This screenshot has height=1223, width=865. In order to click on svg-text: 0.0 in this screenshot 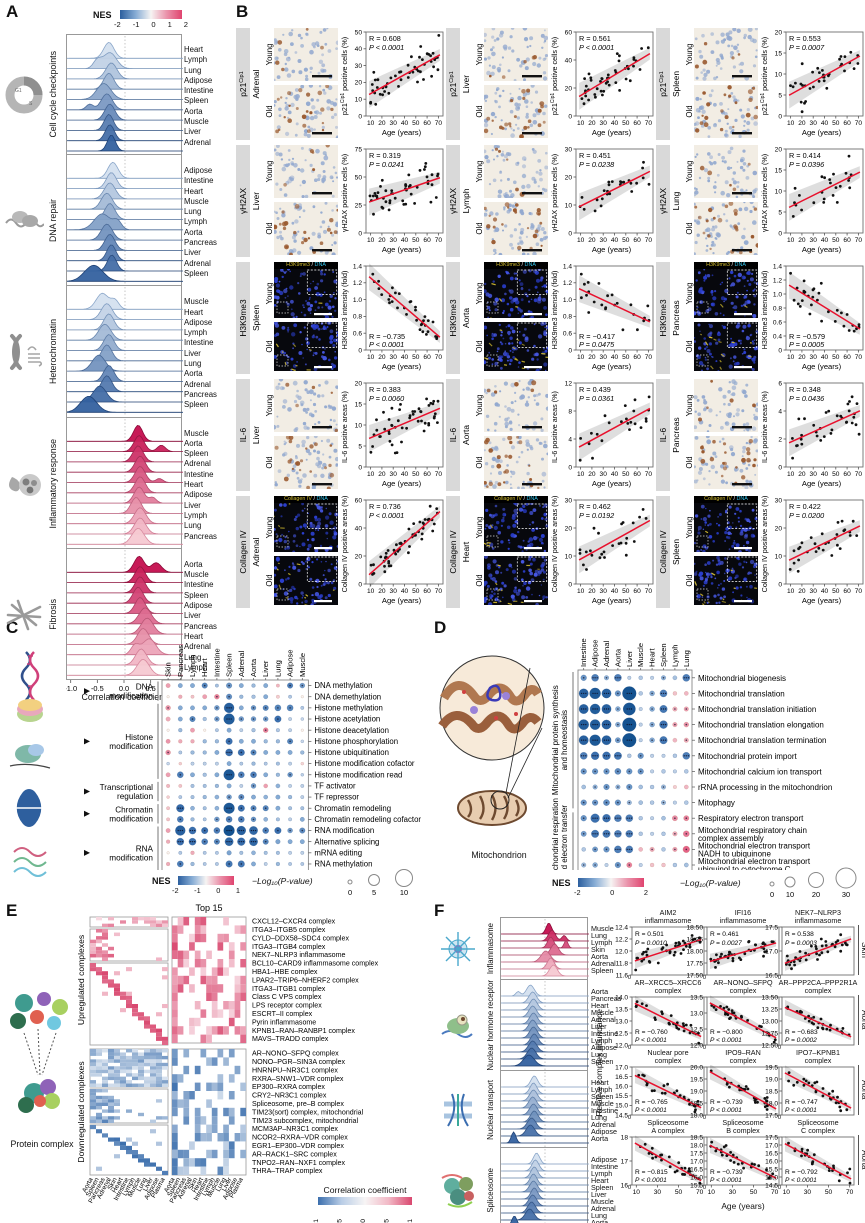, I will do `click(124, 688)`.